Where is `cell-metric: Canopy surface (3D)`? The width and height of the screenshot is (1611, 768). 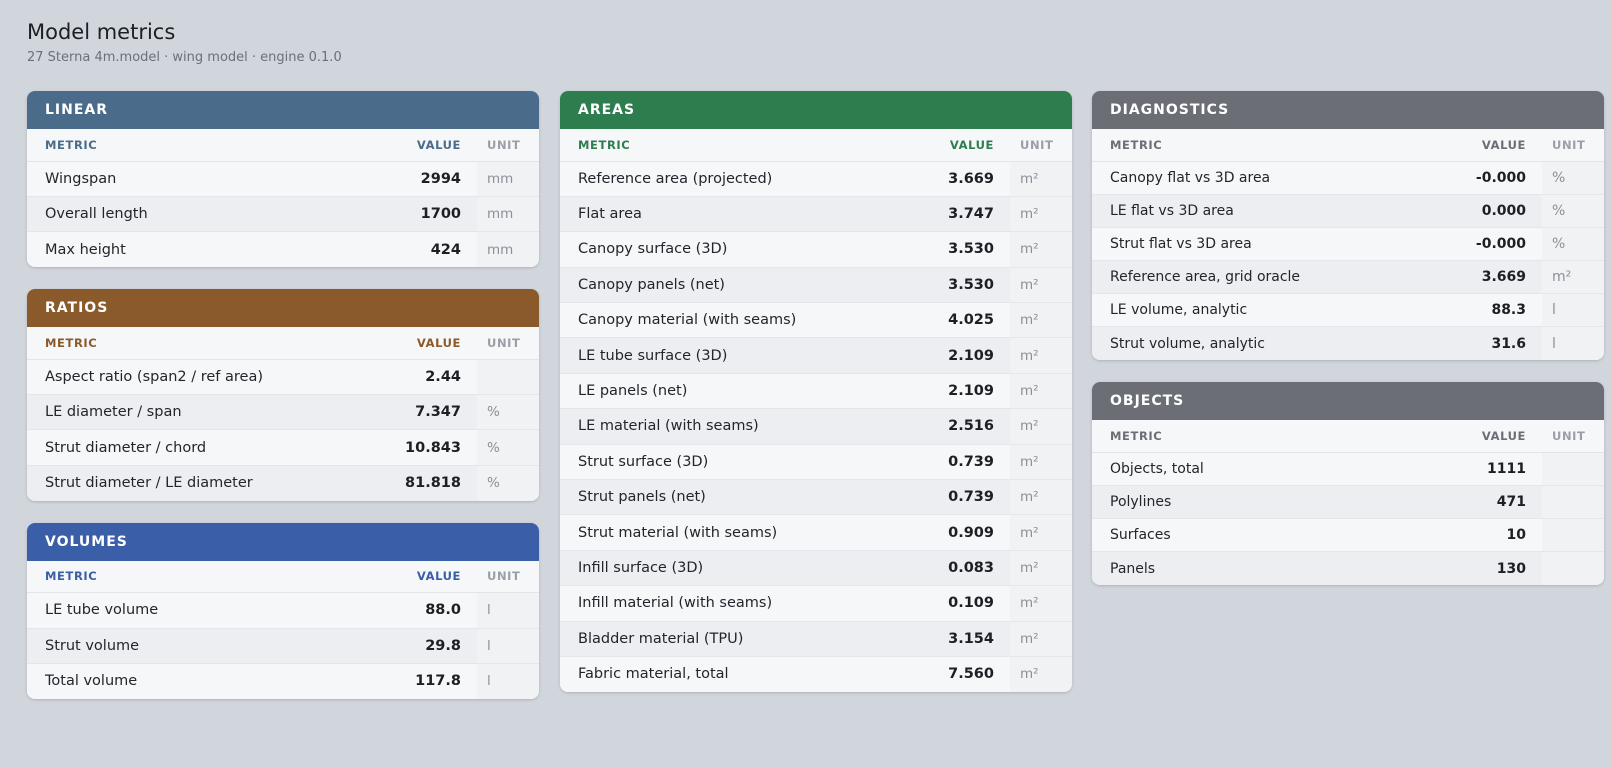
cell-metric: Canopy surface (3D) is located at coordinates (725, 249).